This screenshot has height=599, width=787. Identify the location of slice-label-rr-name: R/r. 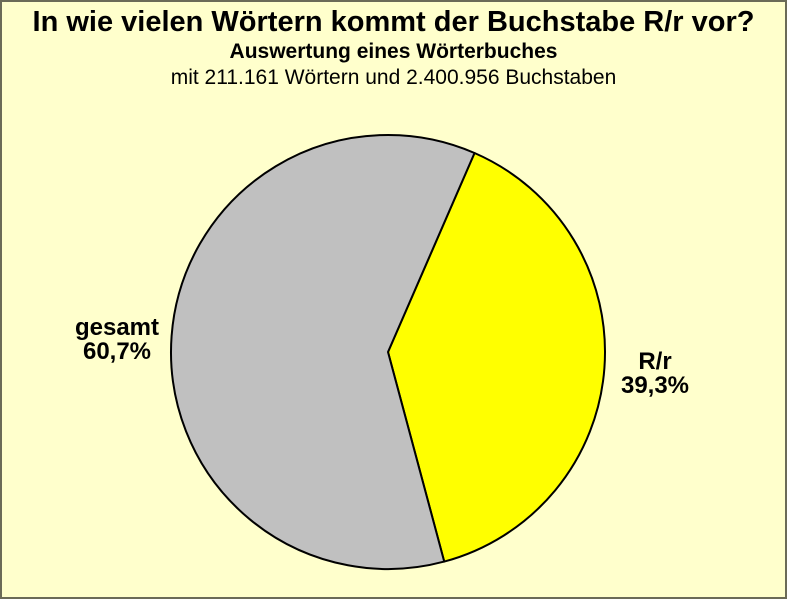
(655, 361).